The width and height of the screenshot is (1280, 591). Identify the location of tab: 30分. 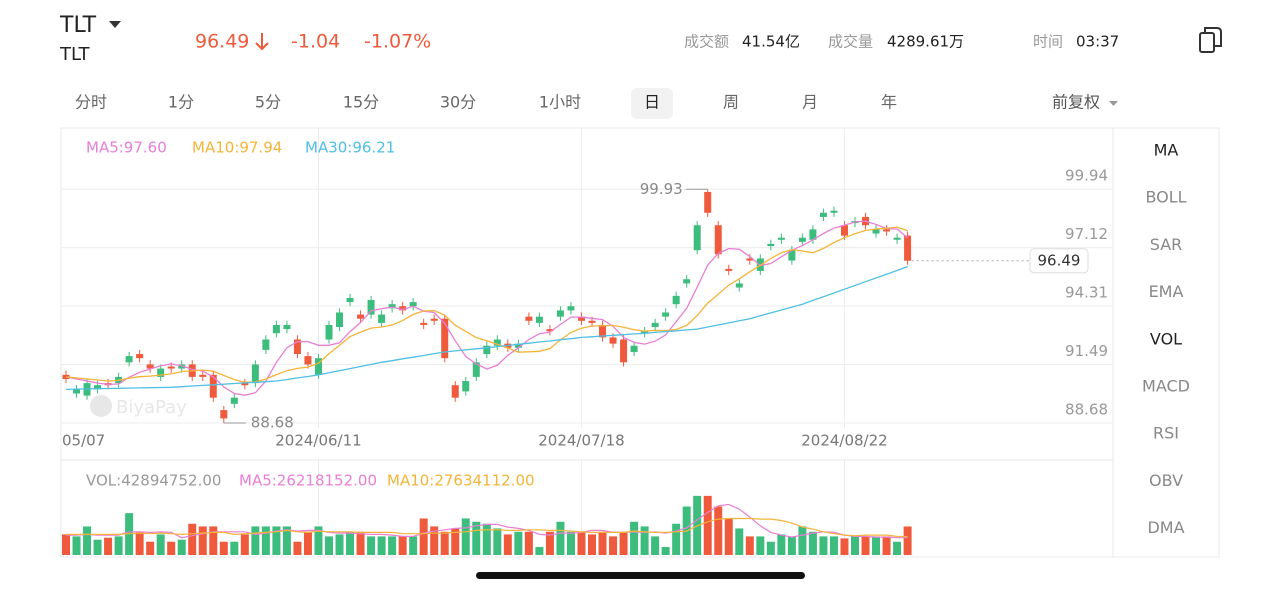
(458, 102).